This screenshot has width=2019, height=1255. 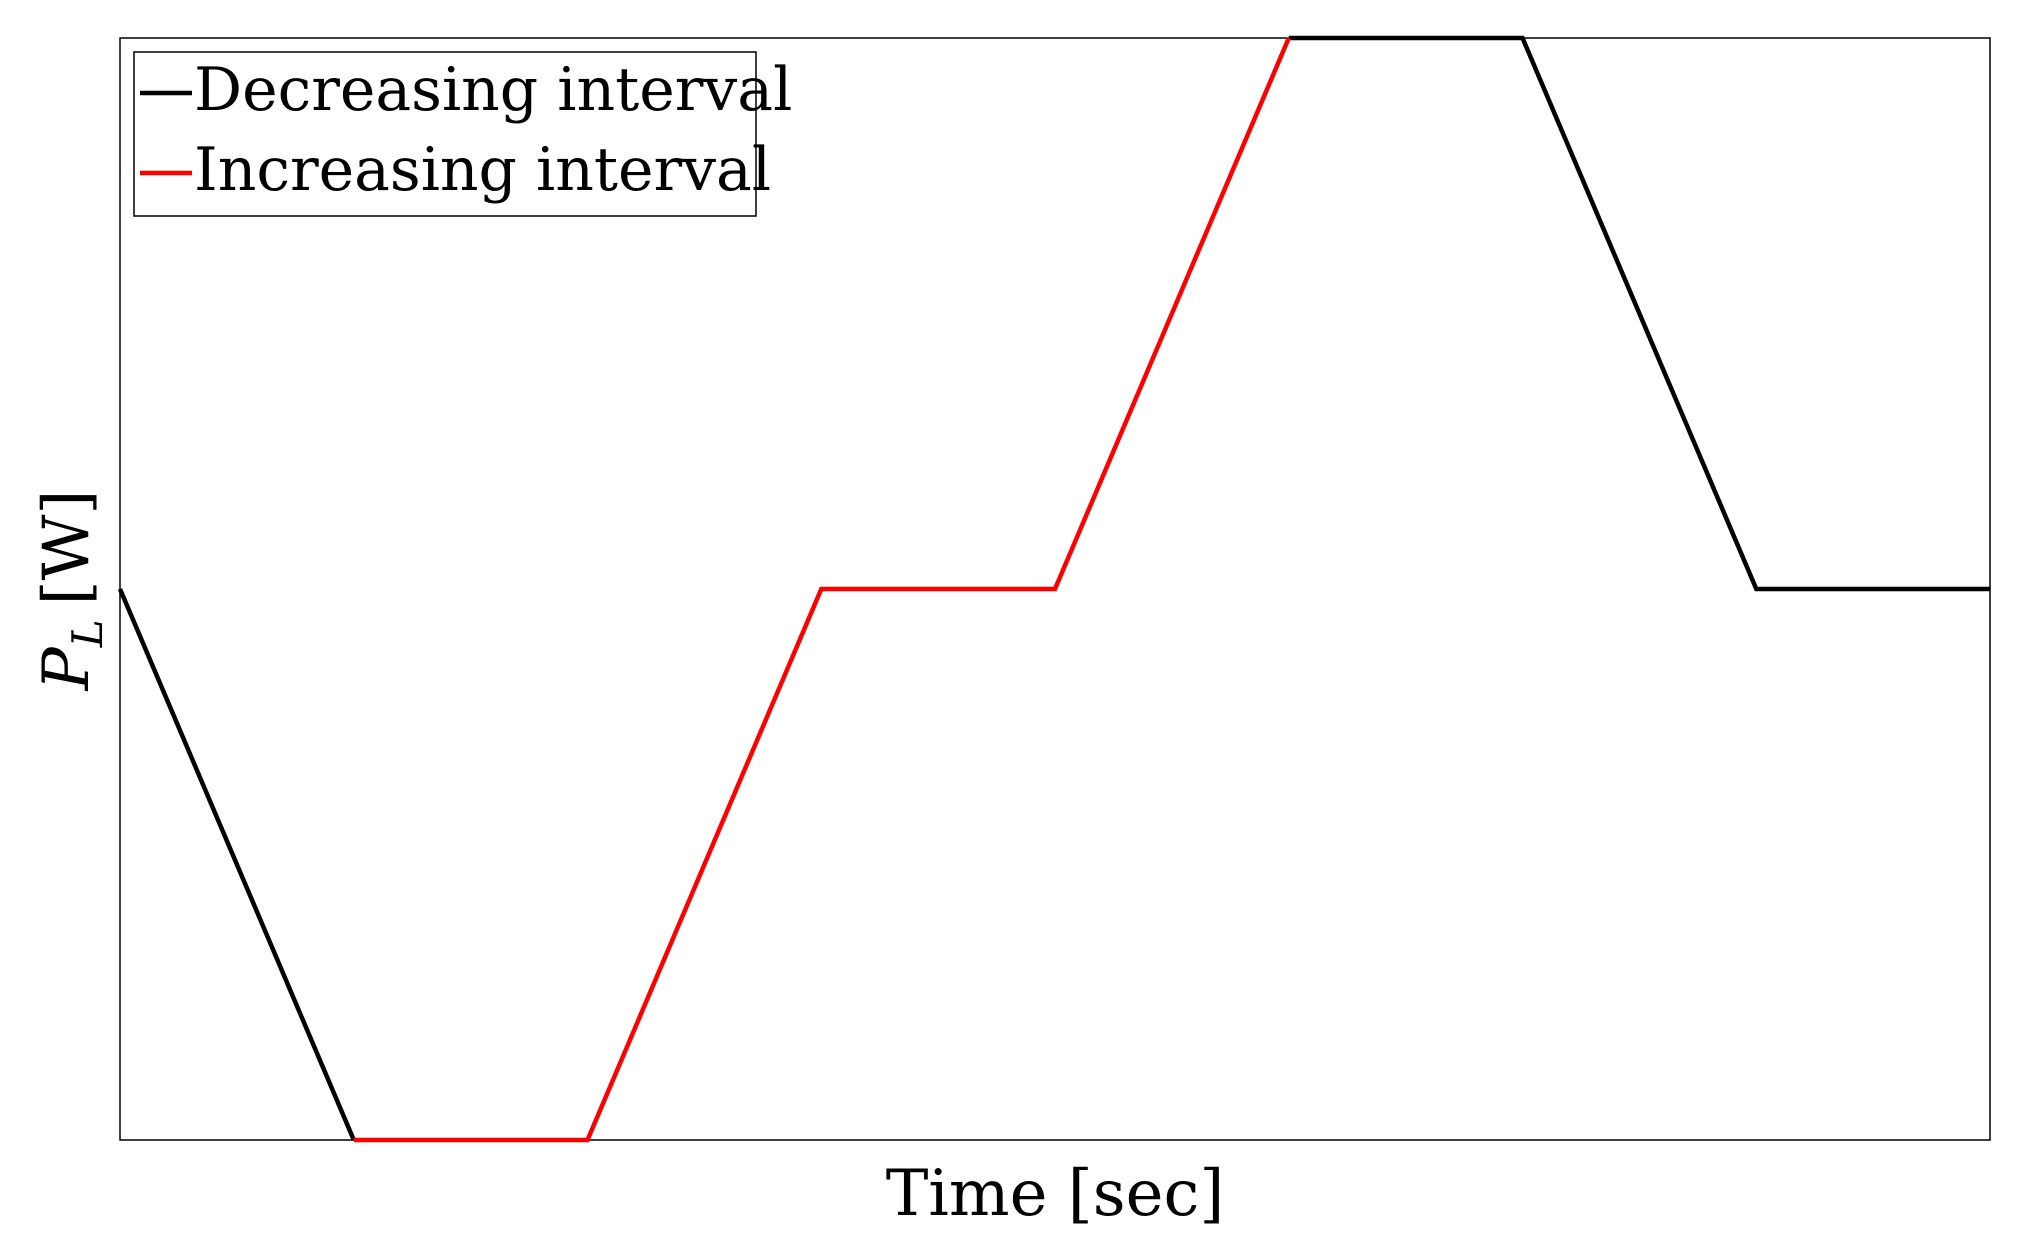 What do you see at coordinates (445, 134) in the screenshot?
I see `legend-box` at bounding box center [445, 134].